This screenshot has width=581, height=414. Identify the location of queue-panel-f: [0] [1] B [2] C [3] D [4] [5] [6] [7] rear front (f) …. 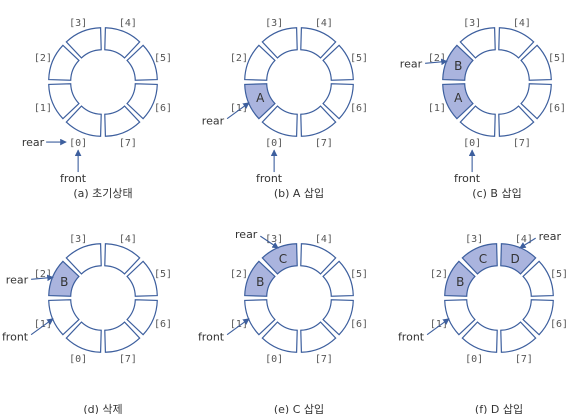
(483, 322).